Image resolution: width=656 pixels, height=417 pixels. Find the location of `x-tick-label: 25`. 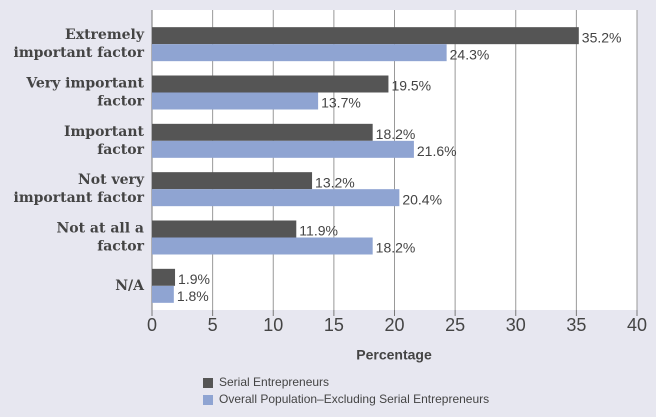

x-tick-label: 25 is located at coordinates (455, 325).